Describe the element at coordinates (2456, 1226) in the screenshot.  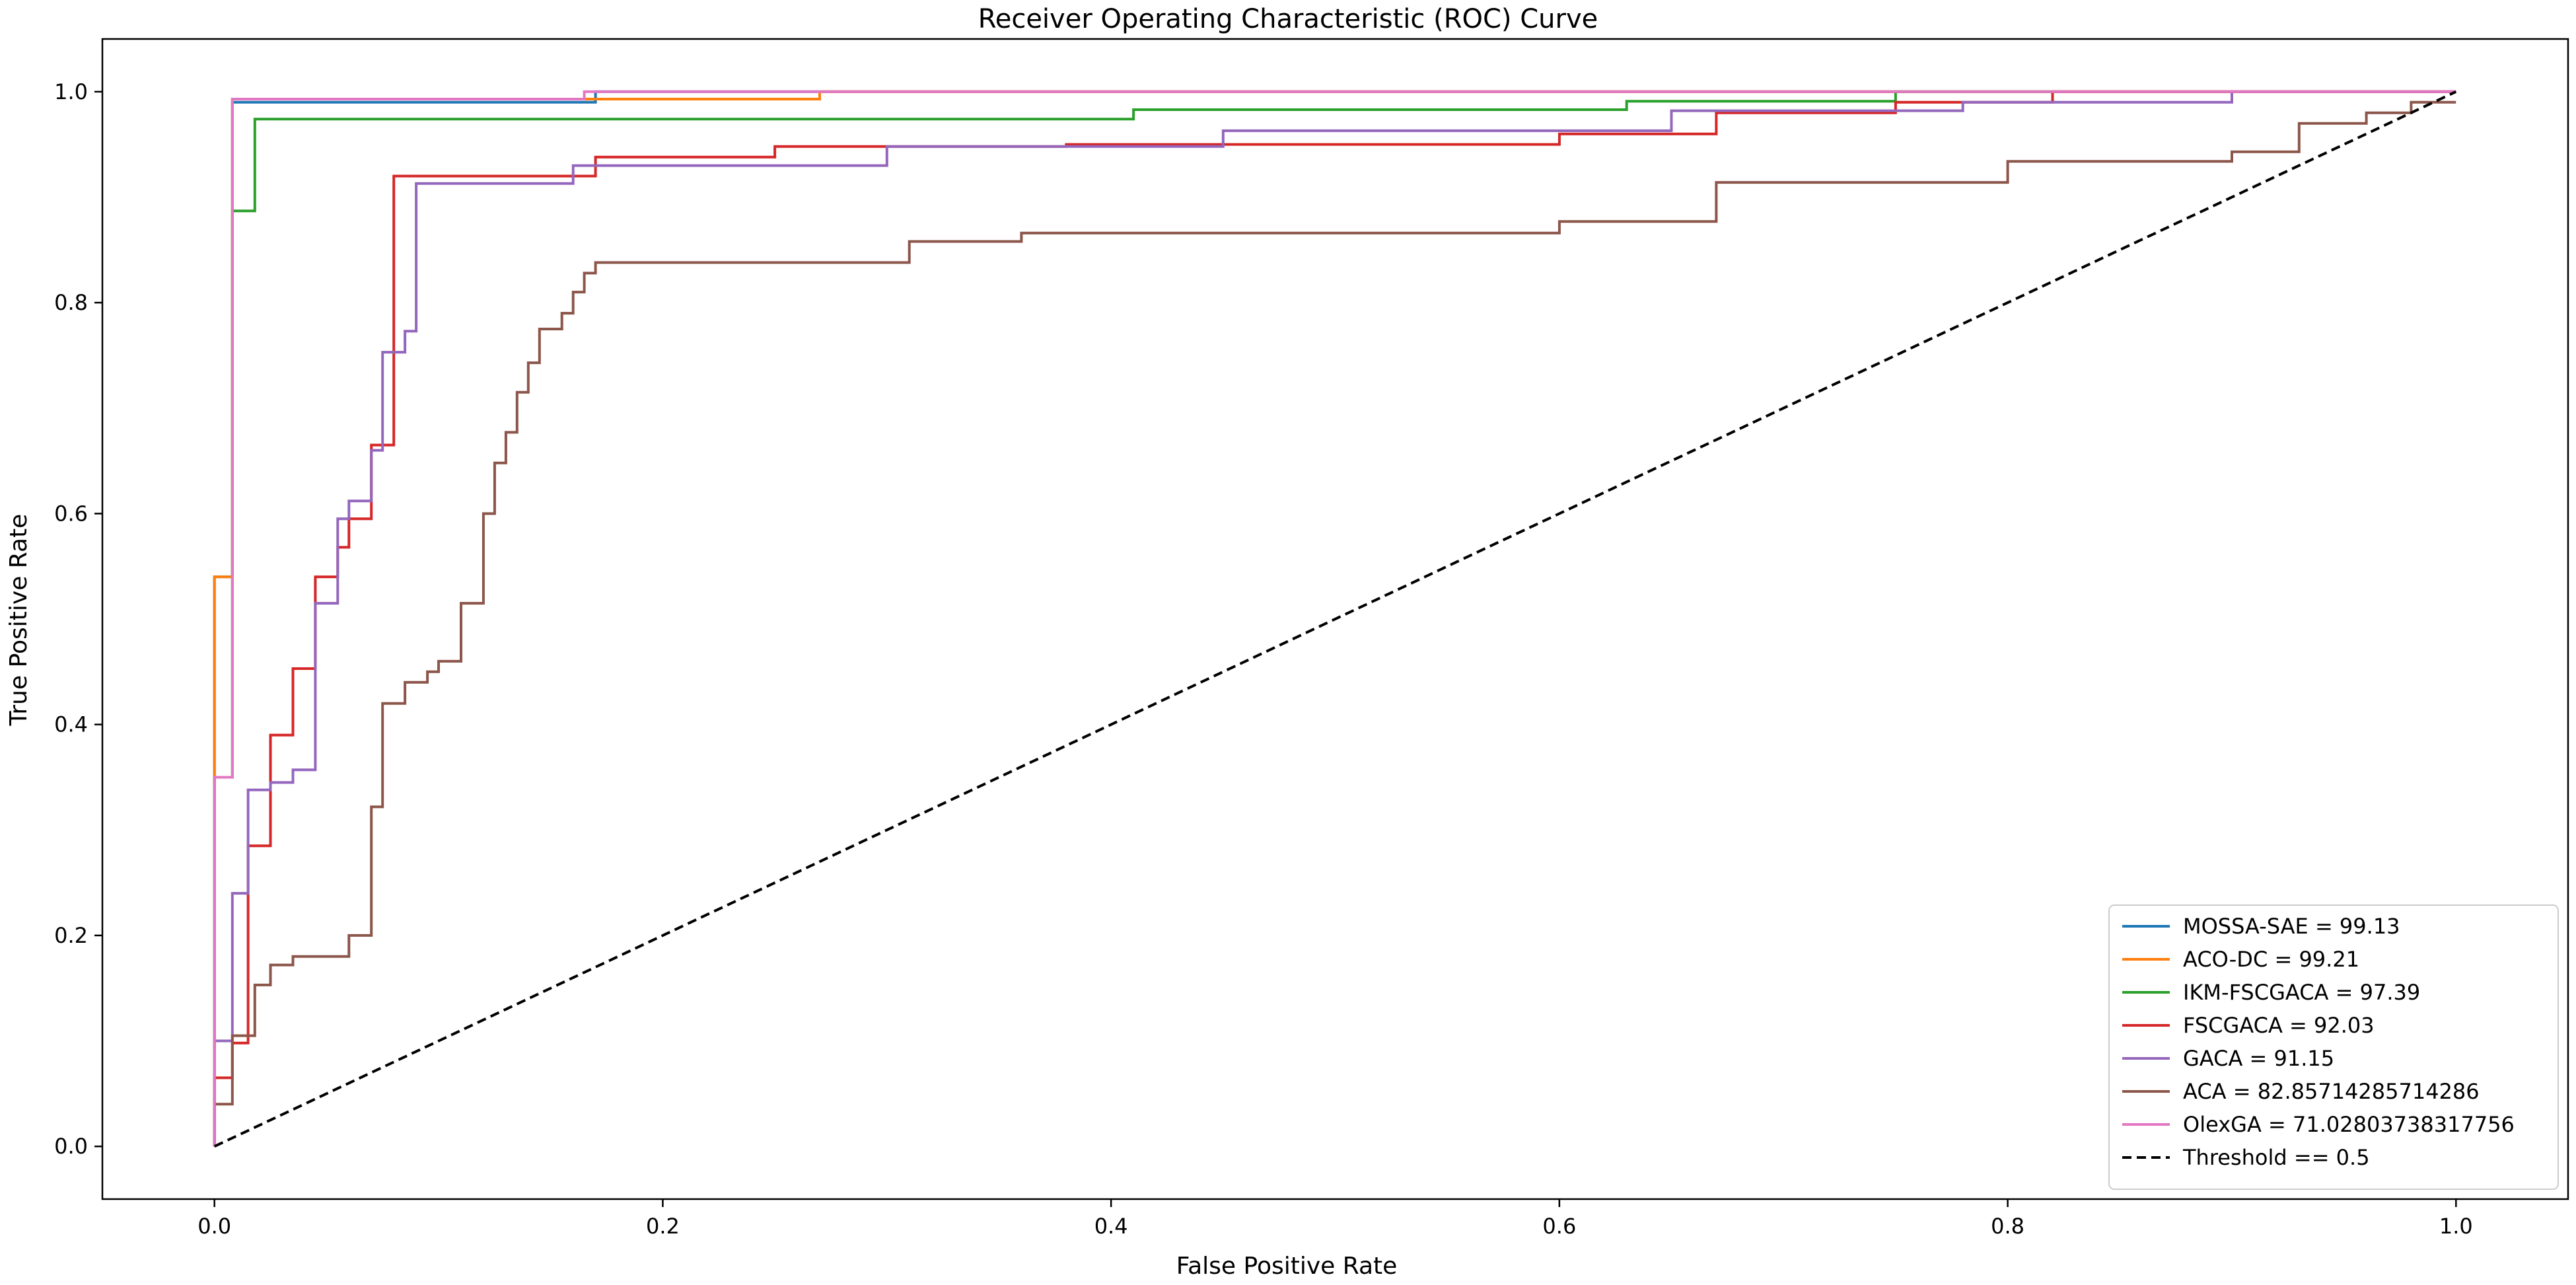
I see `x-tick-label: 1.0` at that location.